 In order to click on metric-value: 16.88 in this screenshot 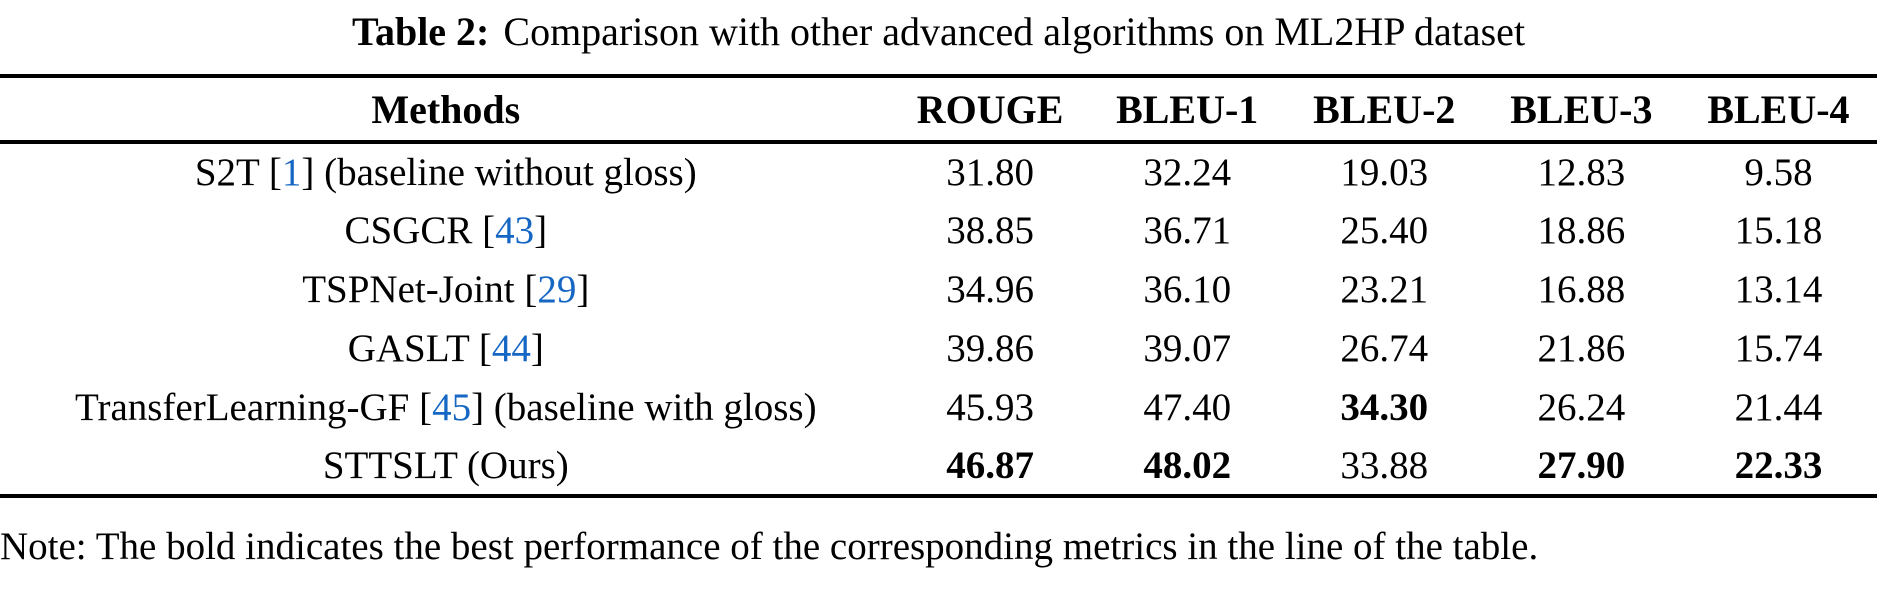, I will do `click(1581, 289)`.